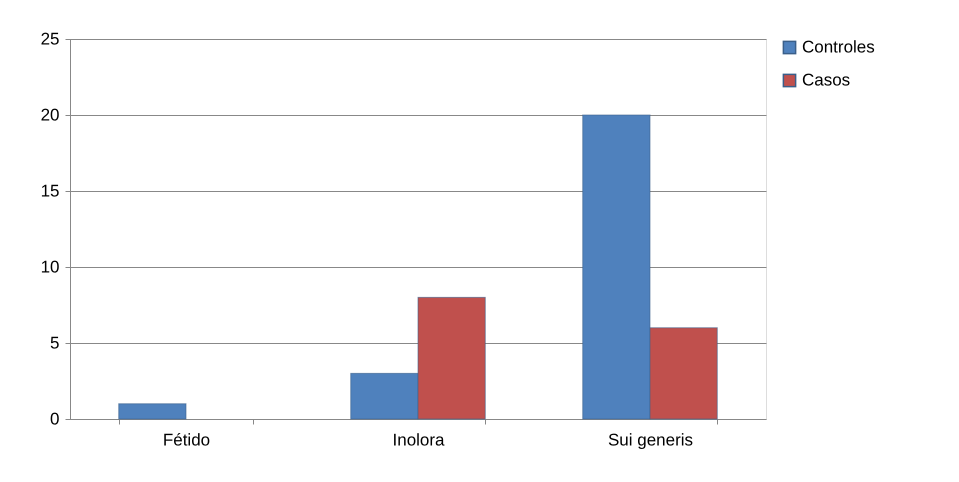 The width and height of the screenshot is (959, 482). I want to click on y-tick-label: 15, so click(50, 191).